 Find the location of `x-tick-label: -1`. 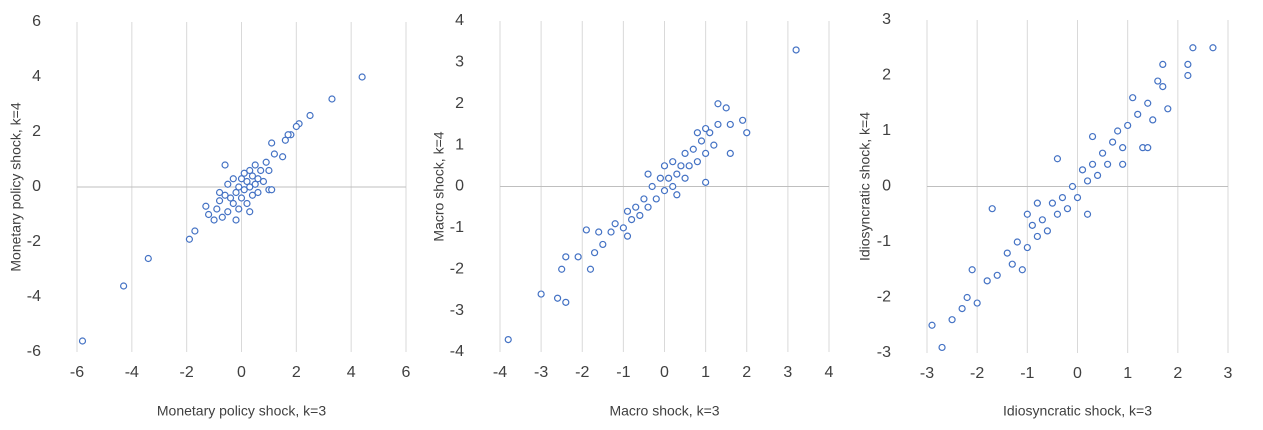

x-tick-label: -1 is located at coordinates (623, 372).